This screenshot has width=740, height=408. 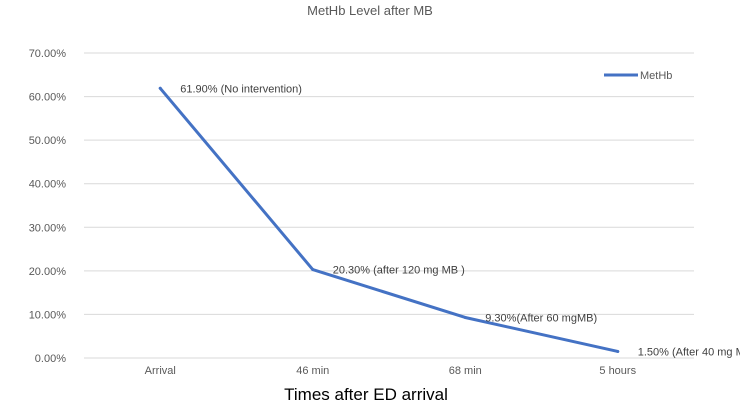 I want to click on y-tick-label: 30.00%, so click(x=48, y=228).